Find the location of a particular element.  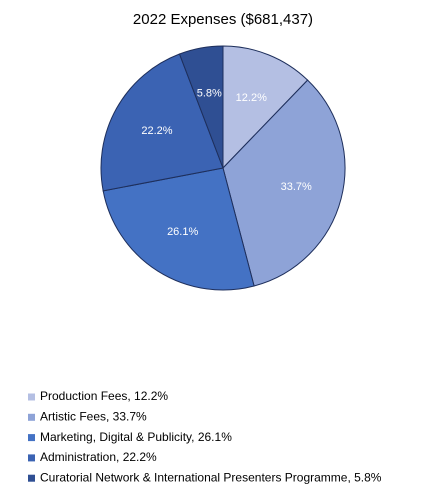

data-label: 26.1% is located at coordinates (182, 232).